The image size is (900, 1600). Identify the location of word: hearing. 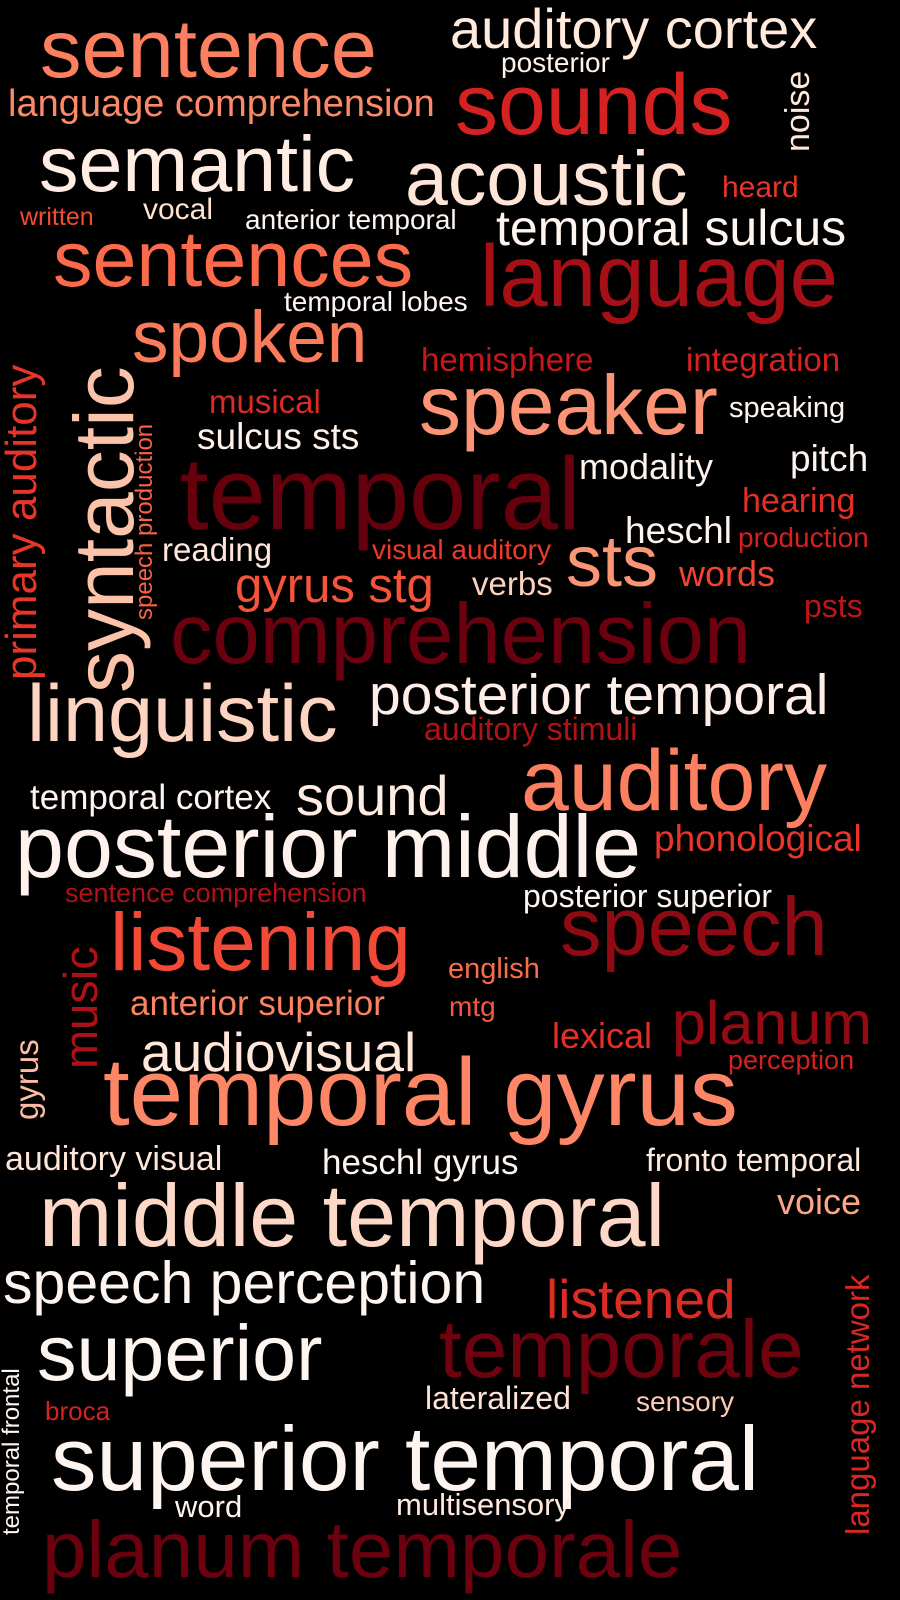
(799, 501).